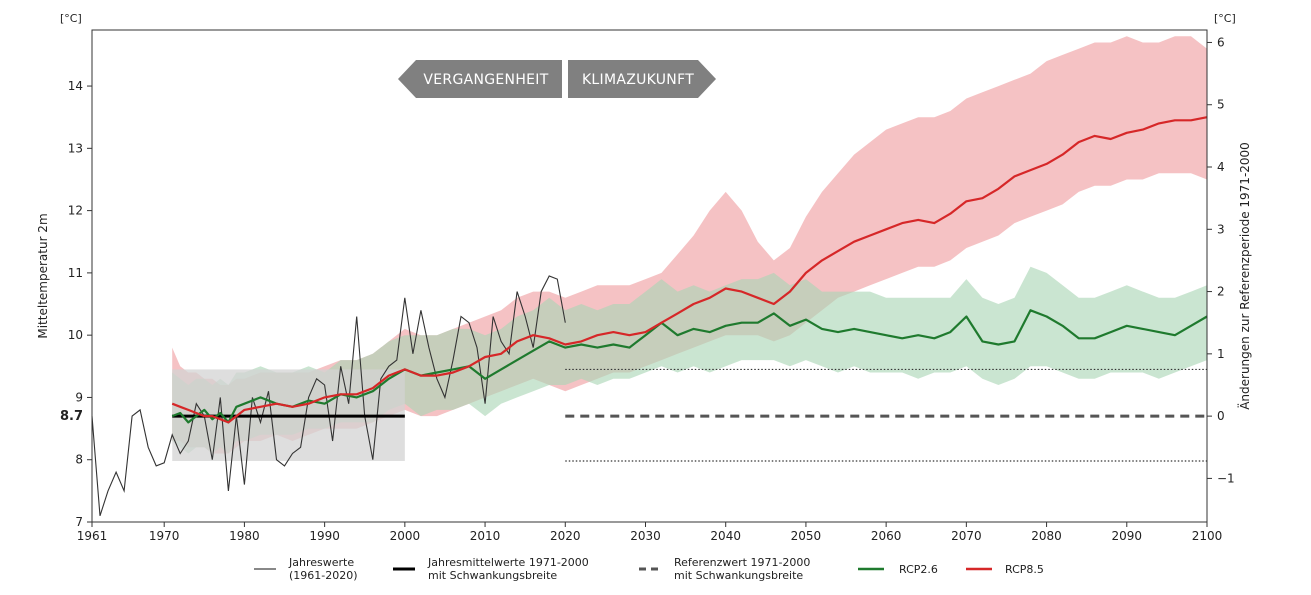 The width and height of the screenshot is (1311, 595). What do you see at coordinates (405, 536) in the screenshot?
I see `x-tick-label: 2000` at bounding box center [405, 536].